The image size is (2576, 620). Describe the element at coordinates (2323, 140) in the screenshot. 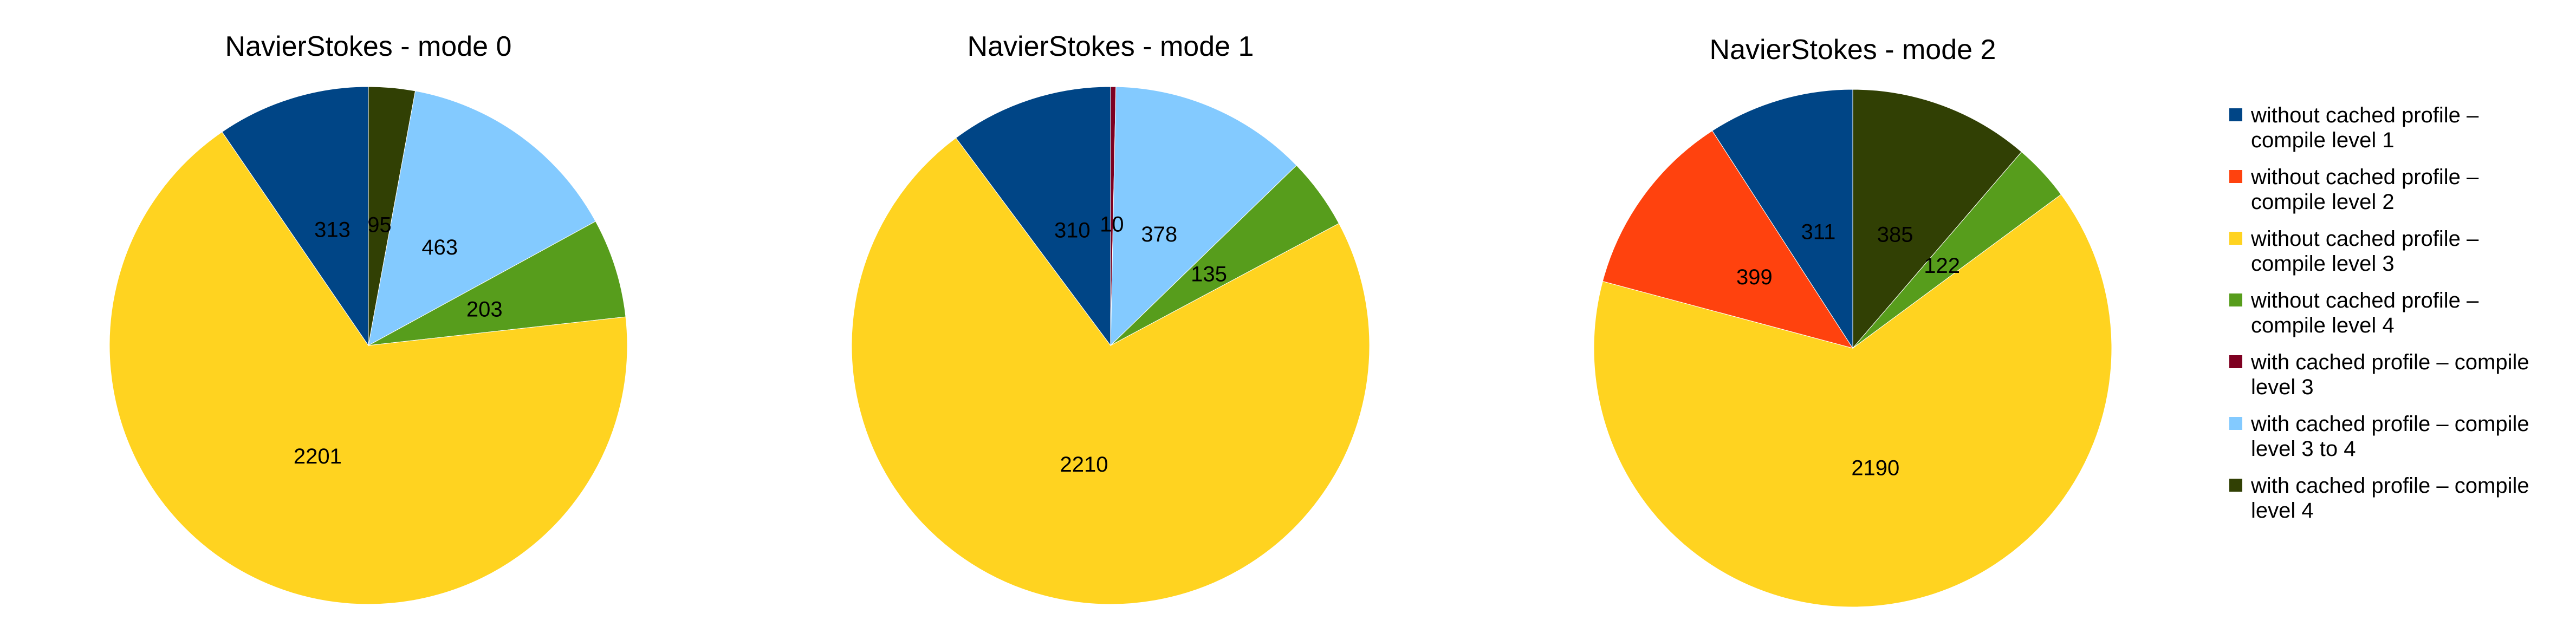

I see `legend-label: compile level 1` at that location.